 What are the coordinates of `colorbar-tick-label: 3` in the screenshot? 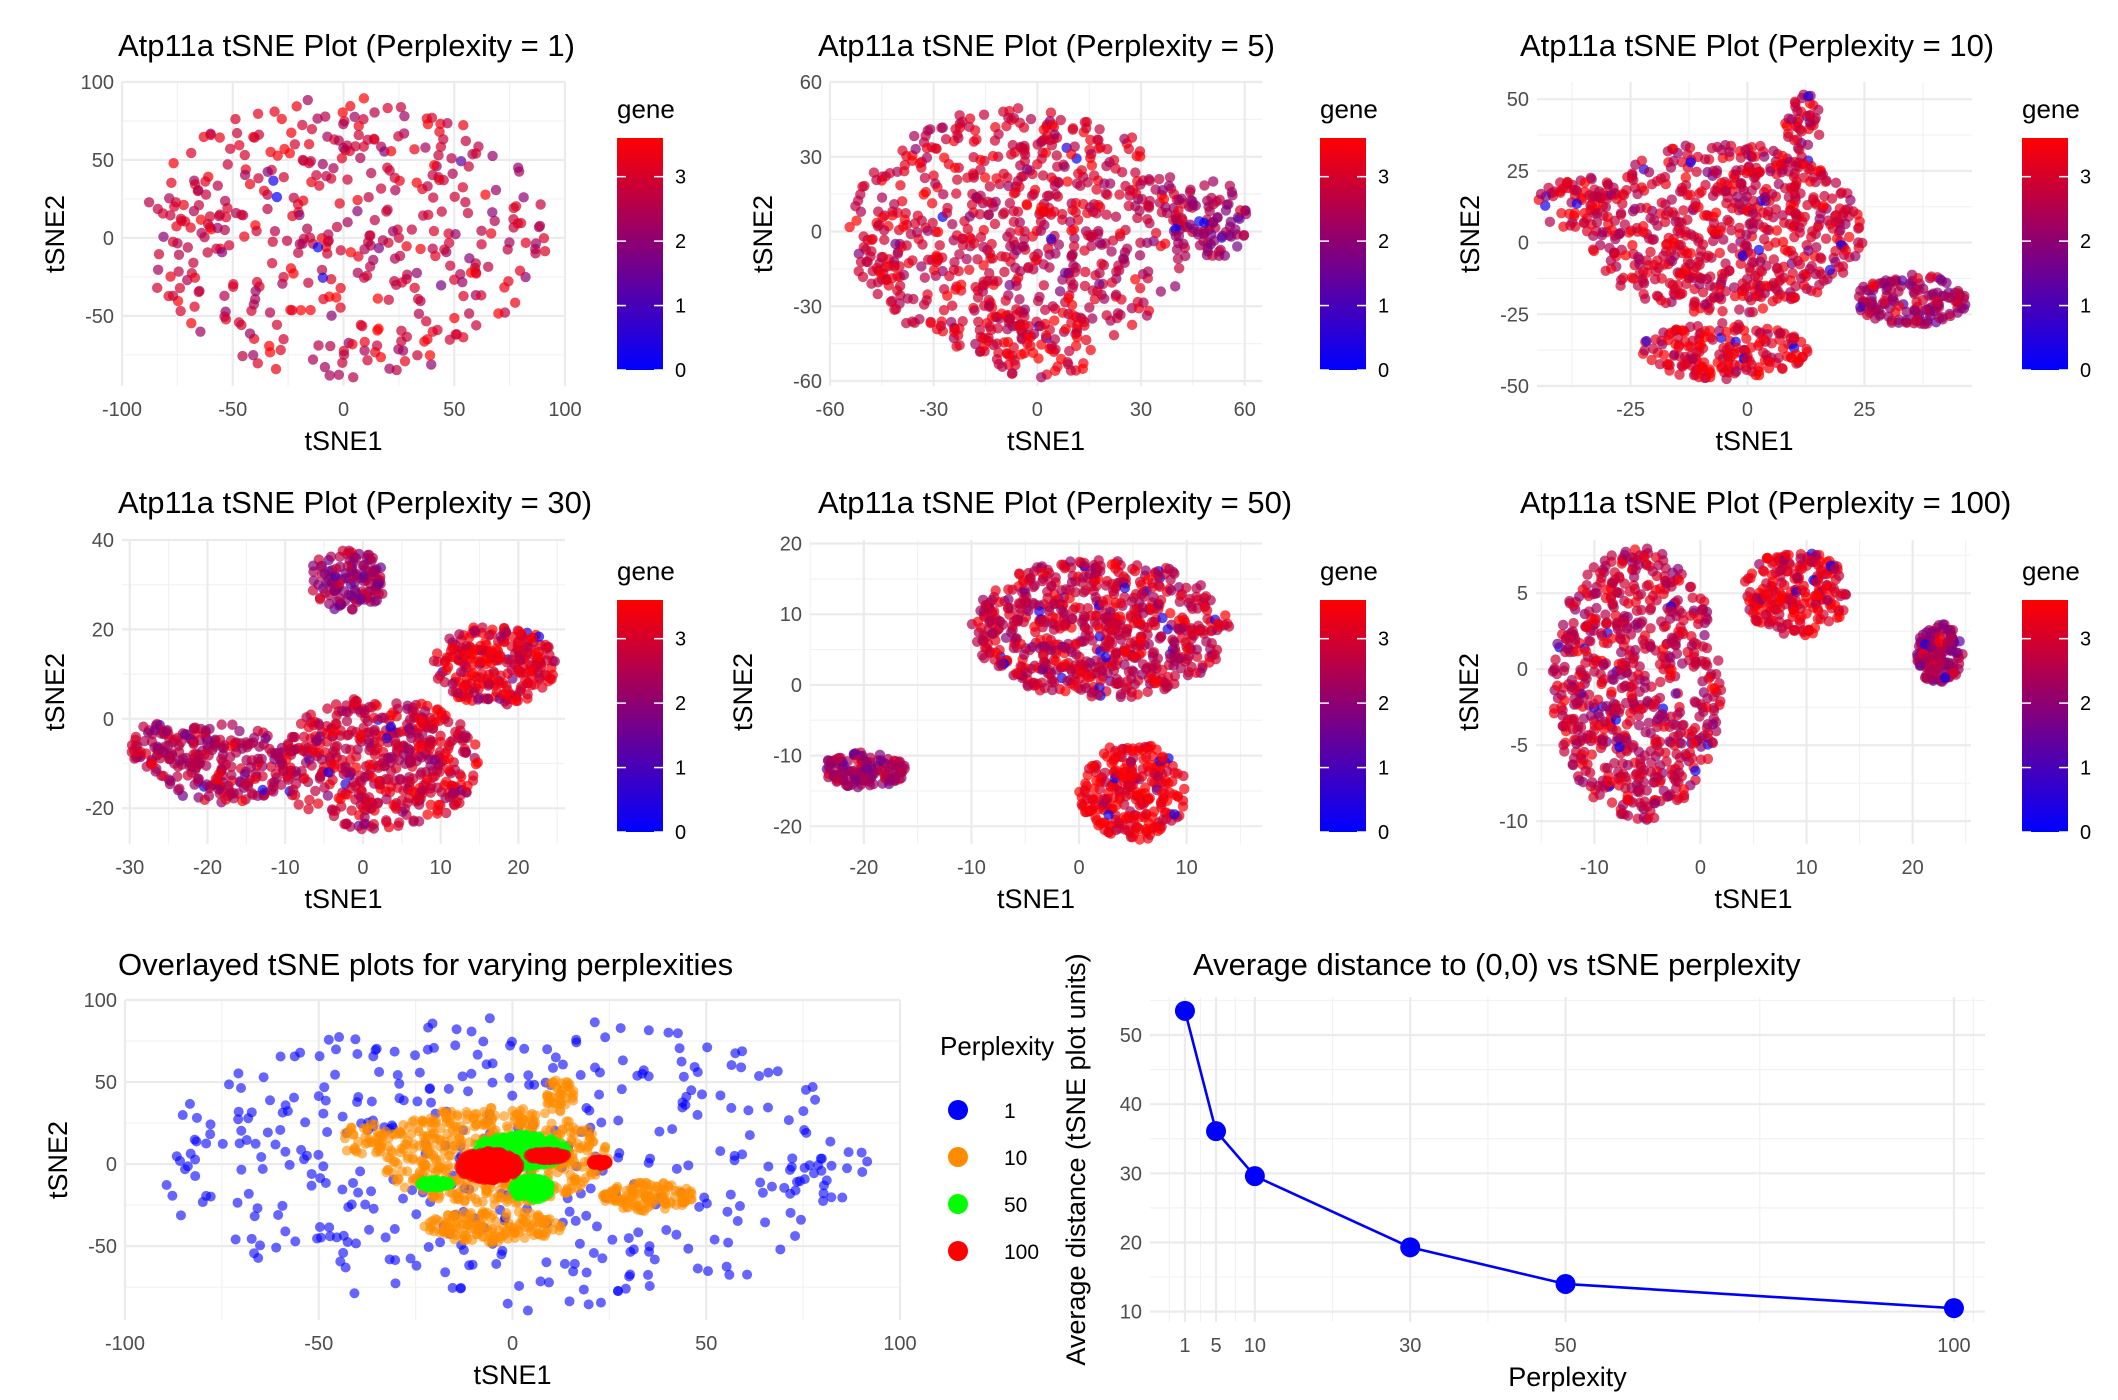 It's located at (680, 640).